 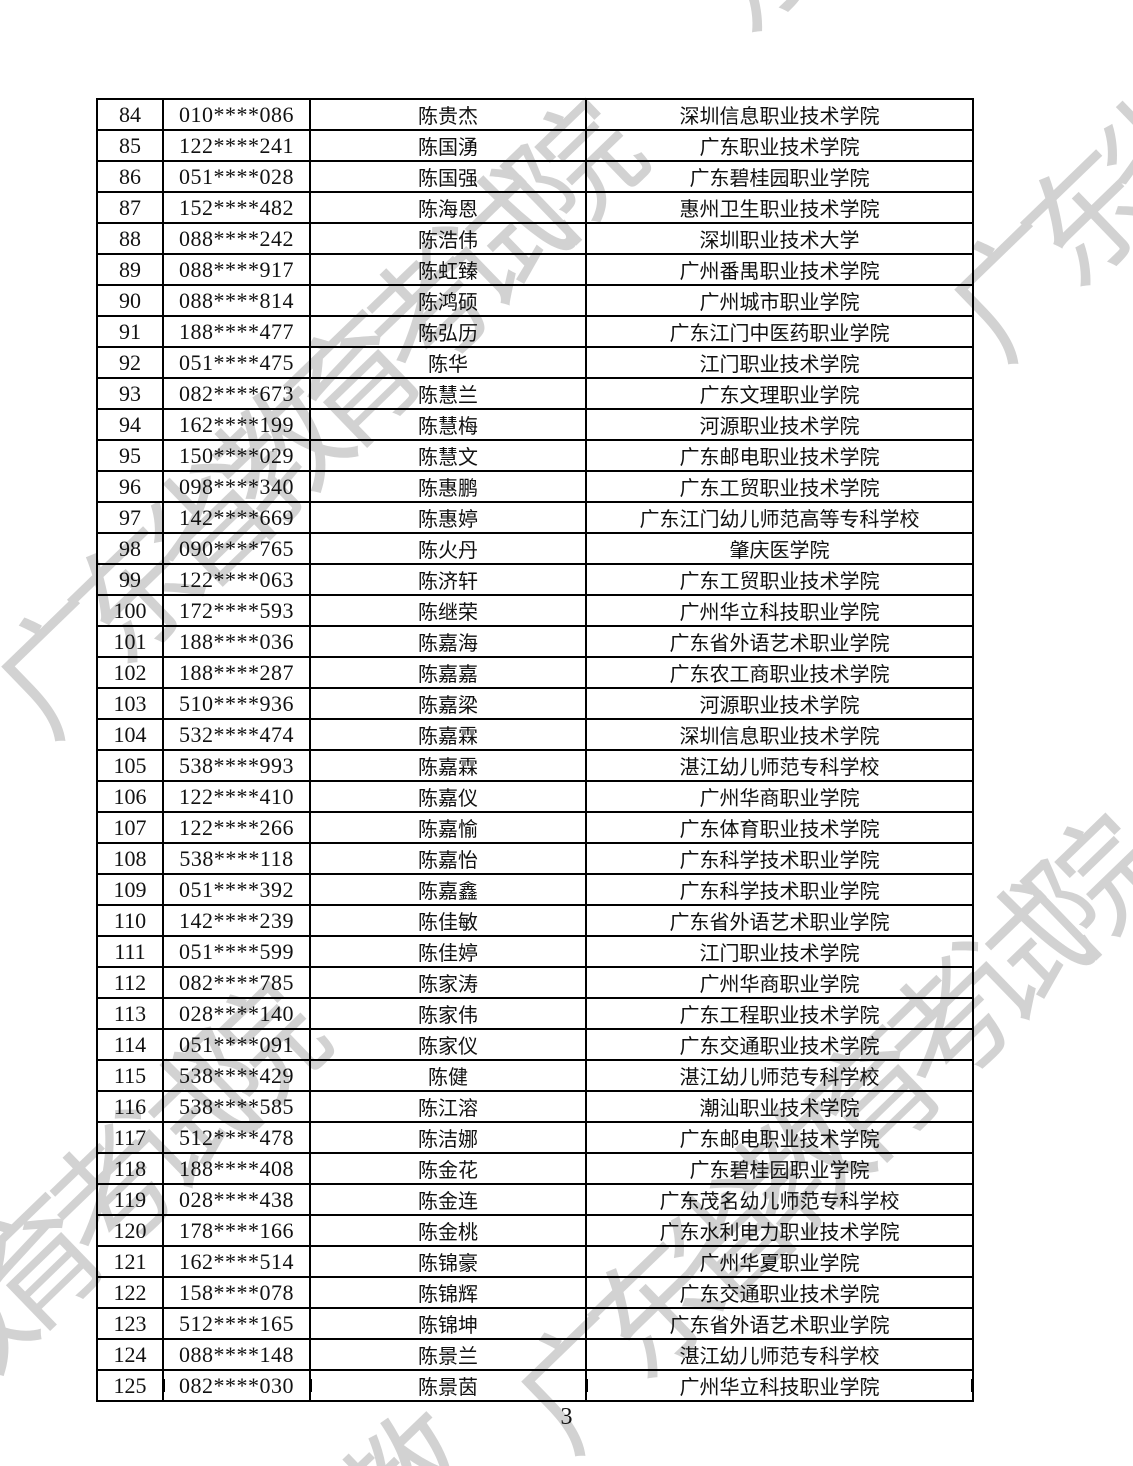 What do you see at coordinates (130, 734) in the screenshot?
I see `cell-row-number: 104` at bounding box center [130, 734].